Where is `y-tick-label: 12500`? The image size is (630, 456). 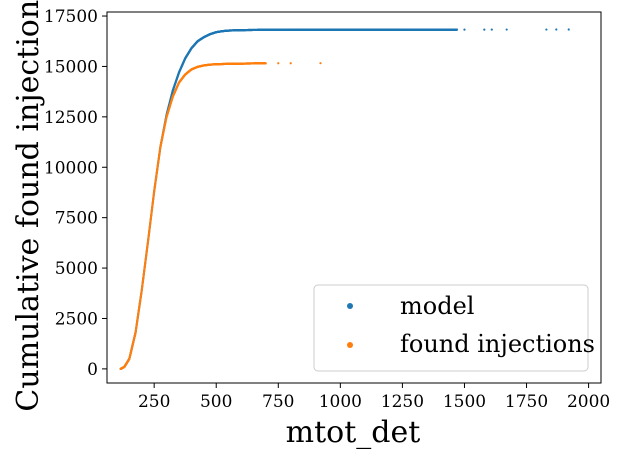
y-tick-label: 12500 is located at coordinates (71, 118).